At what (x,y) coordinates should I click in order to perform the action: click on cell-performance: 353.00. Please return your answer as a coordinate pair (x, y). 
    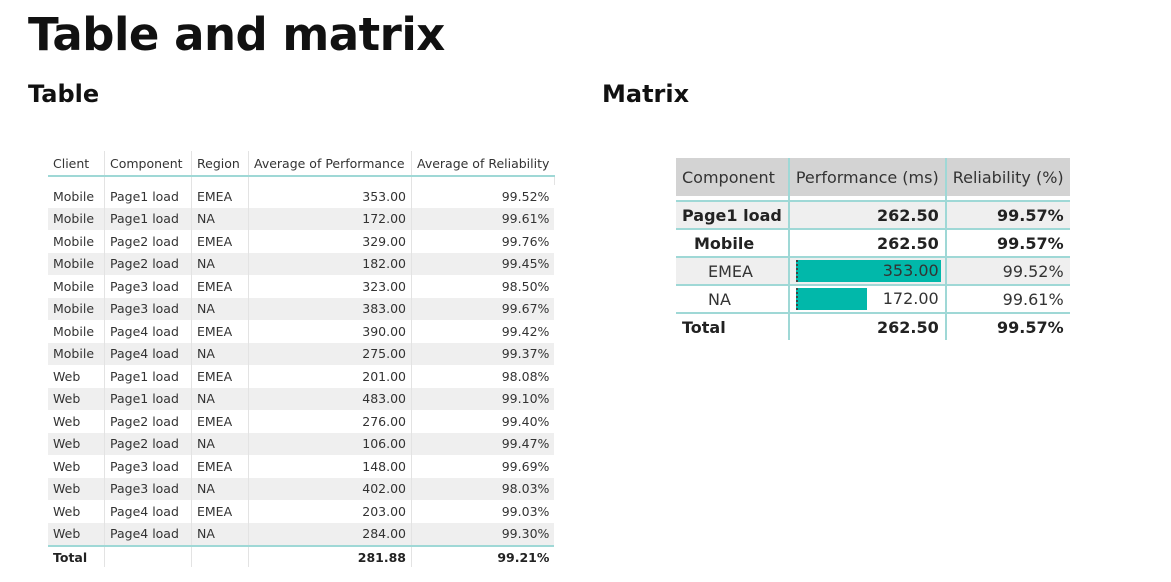
    Looking at the image, I should click on (330, 196).